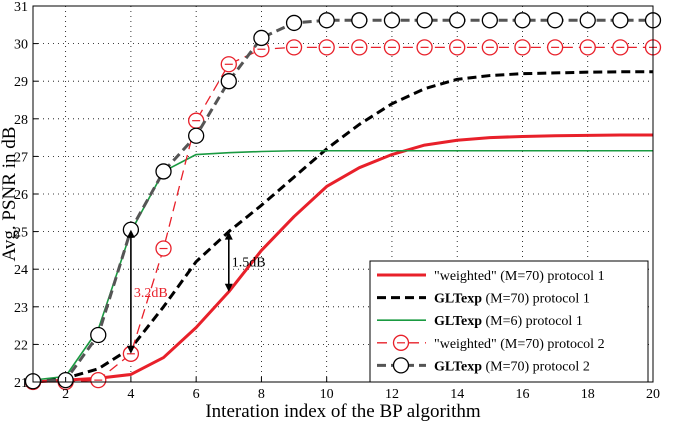  What do you see at coordinates (588, 394) in the screenshot?
I see `x-tick-label: 18` at bounding box center [588, 394].